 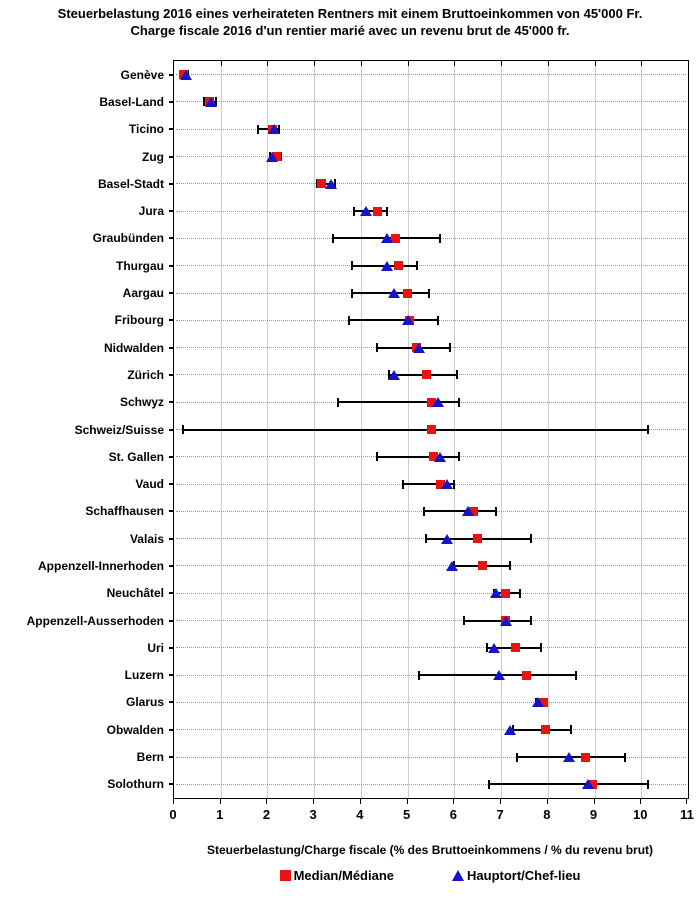 I want to click on x-axis-tick-label: 5, so click(x=407, y=814).